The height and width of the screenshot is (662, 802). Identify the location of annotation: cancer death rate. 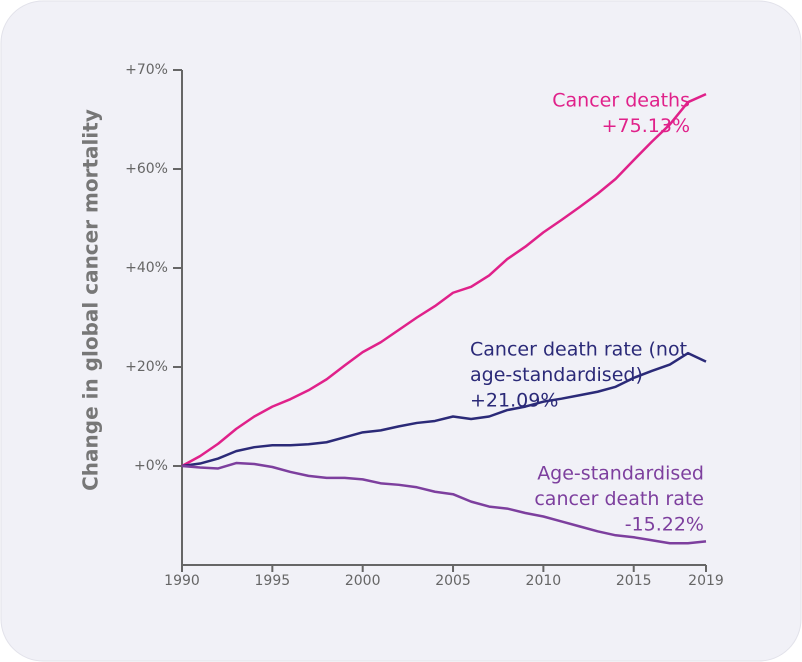
(619, 499).